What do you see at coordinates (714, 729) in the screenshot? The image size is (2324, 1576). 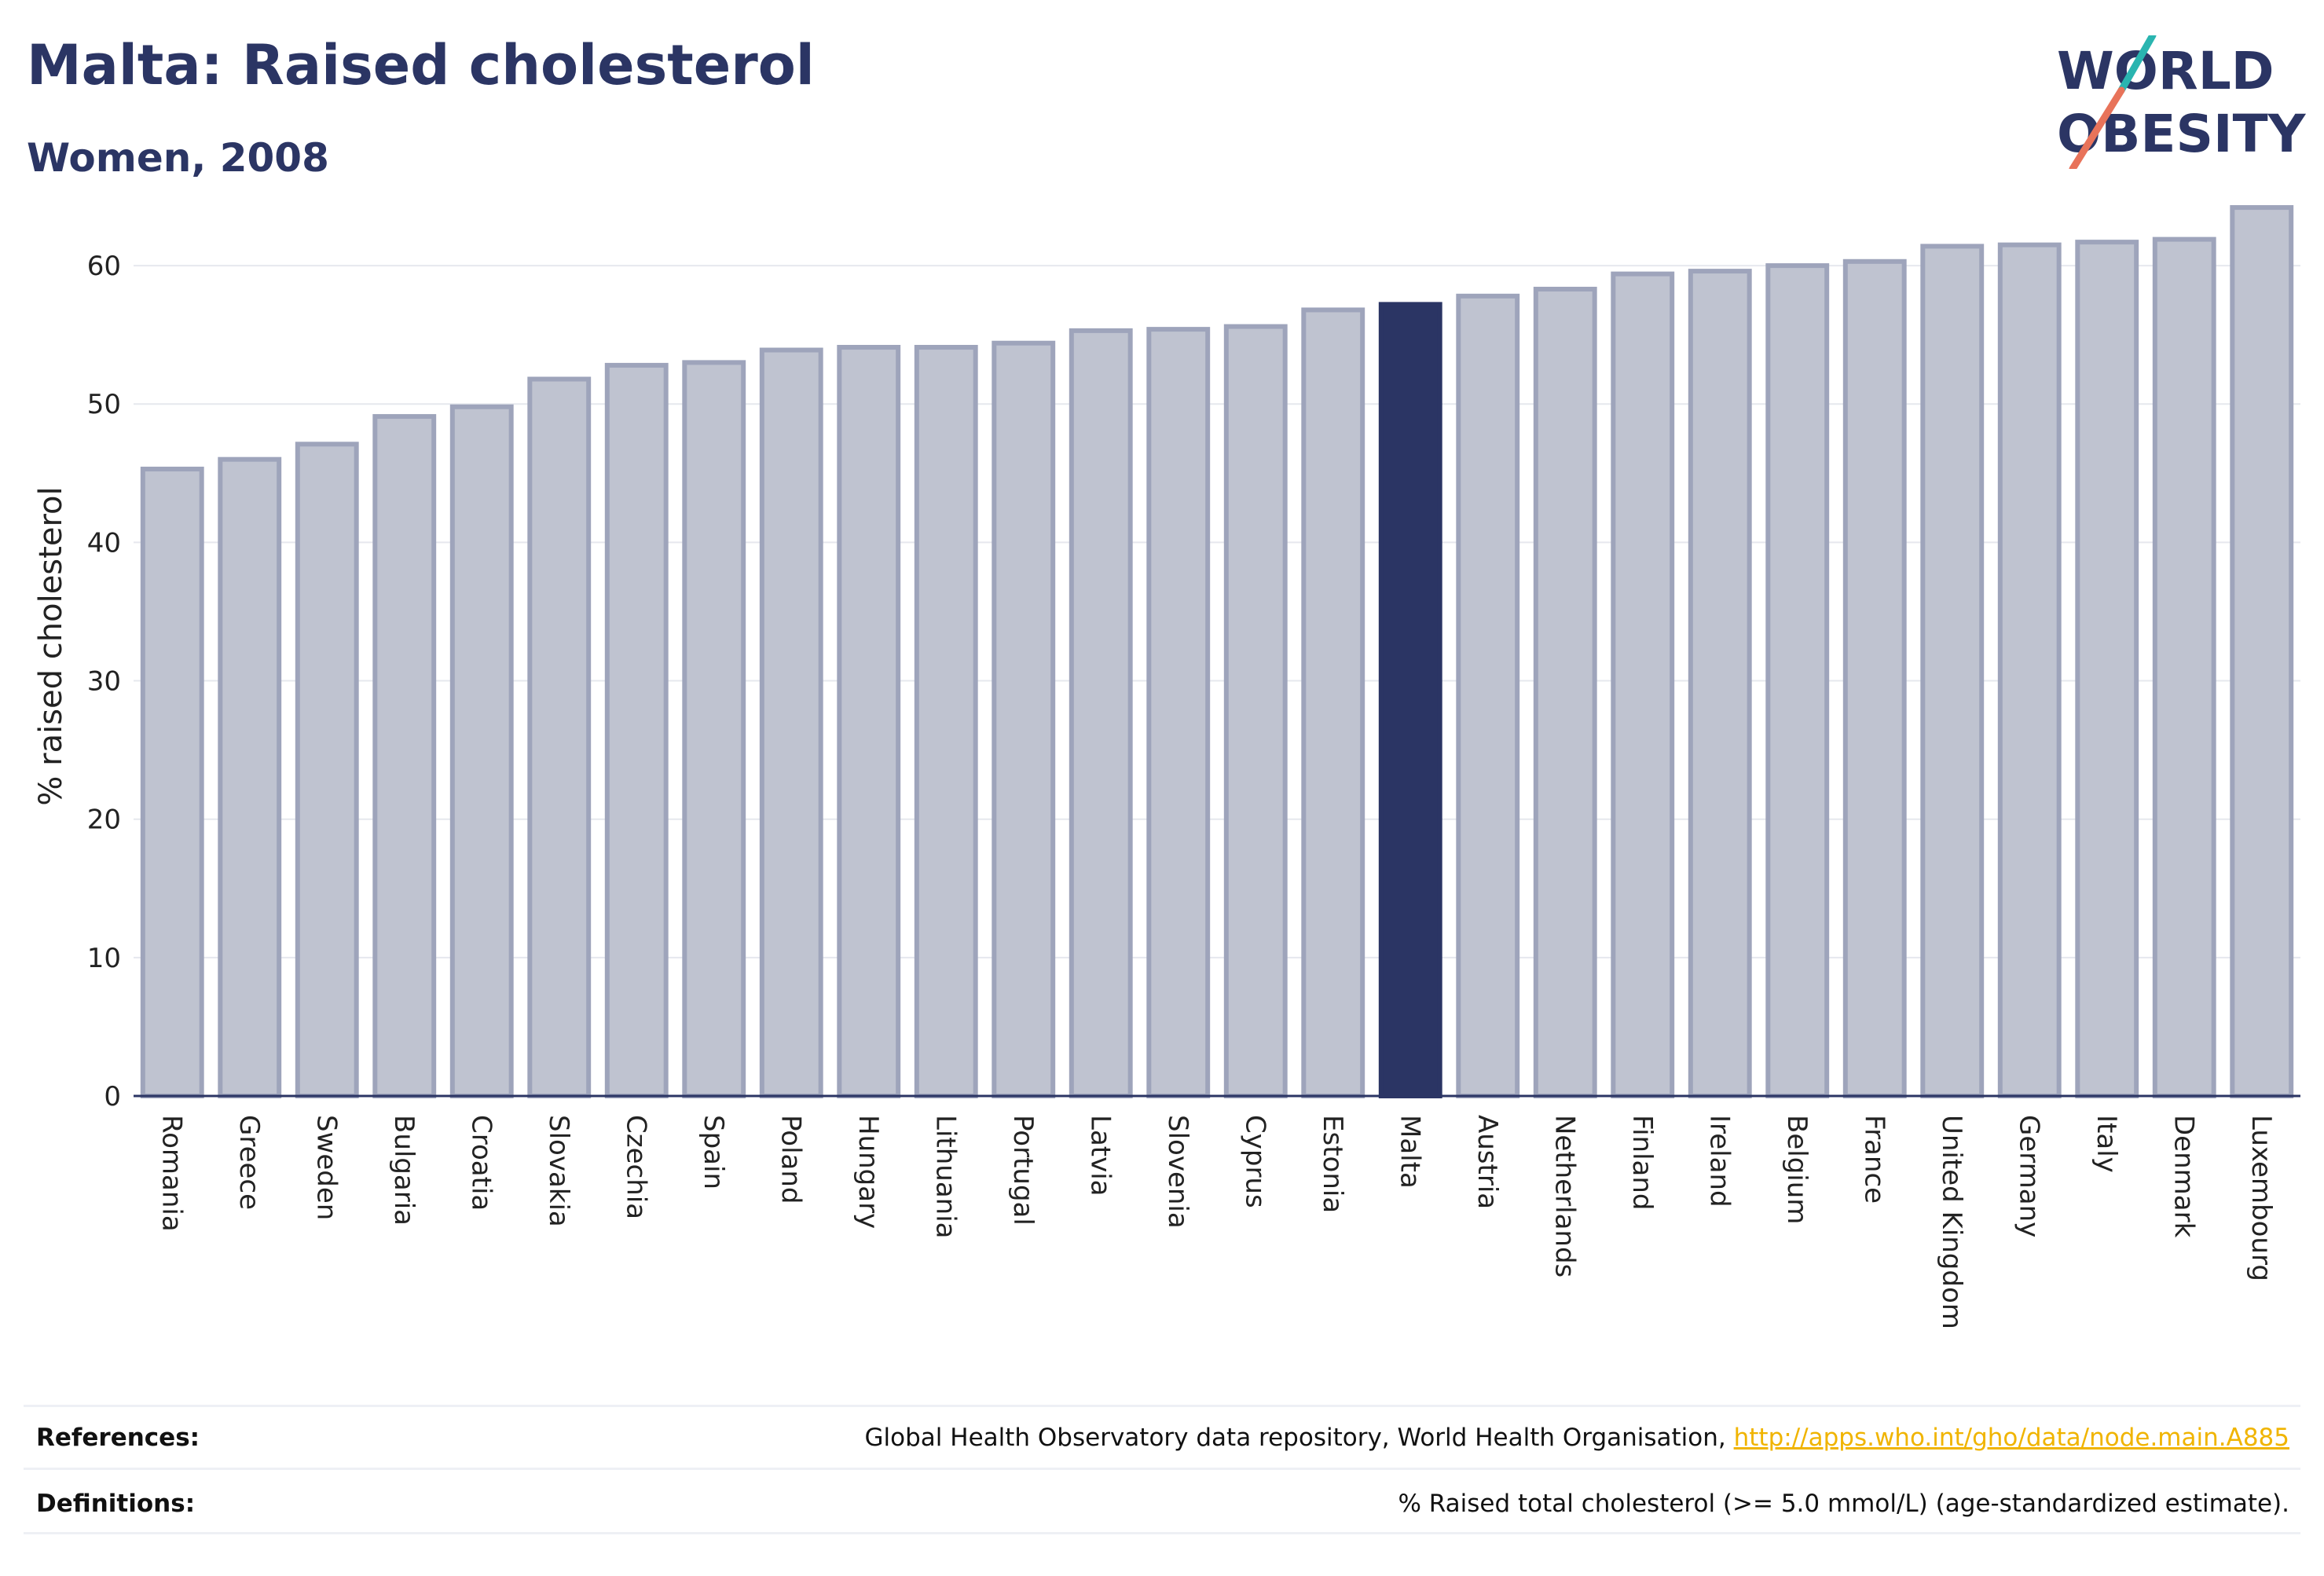 I see `bar-spain` at bounding box center [714, 729].